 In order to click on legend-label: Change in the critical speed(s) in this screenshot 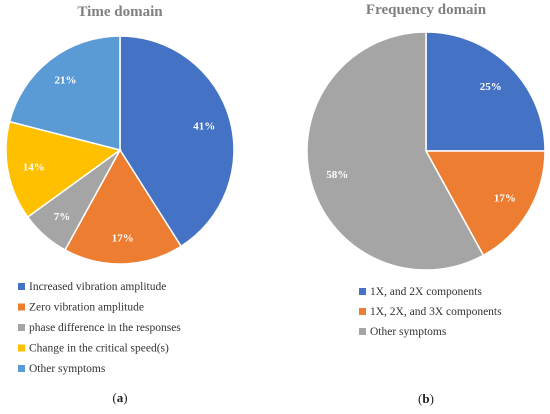, I will do `click(99, 349)`.